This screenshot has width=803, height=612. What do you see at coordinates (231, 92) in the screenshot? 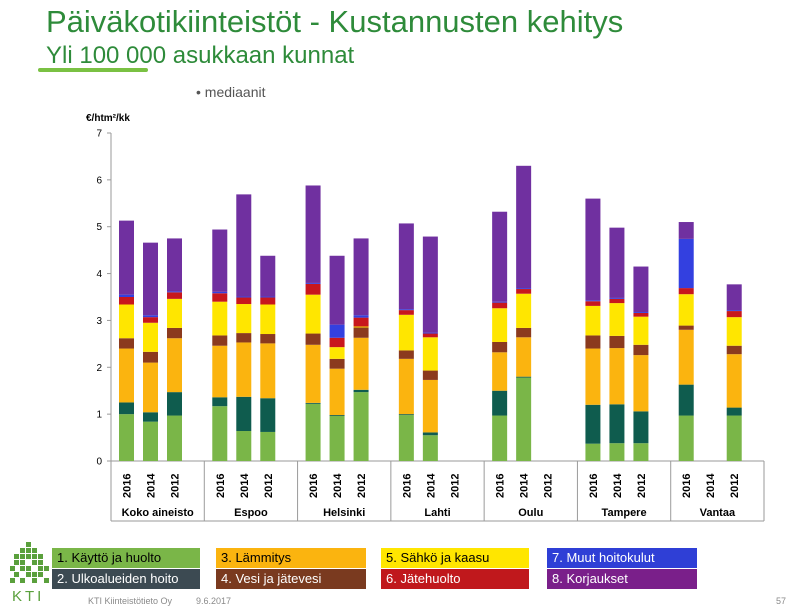
I see `median-note: • mediaanit` at bounding box center [231, 92].